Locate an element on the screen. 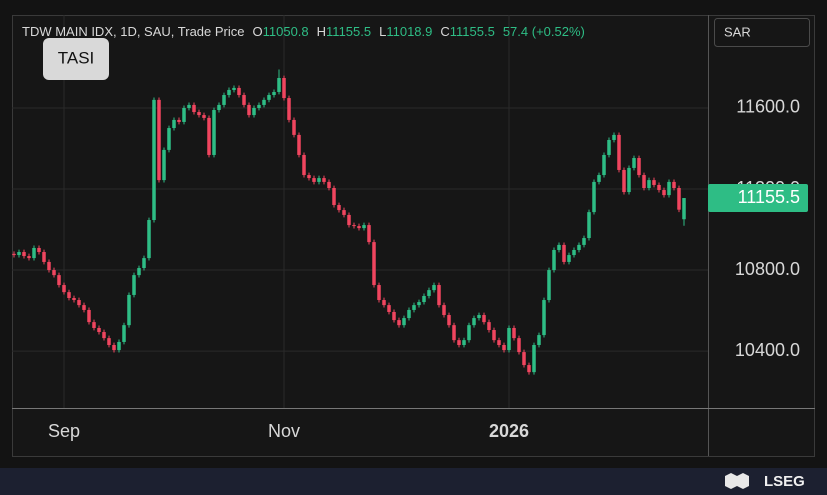 The height and width of the screenshot is (495, 827). badge-box is located at coordinates (76, 59).